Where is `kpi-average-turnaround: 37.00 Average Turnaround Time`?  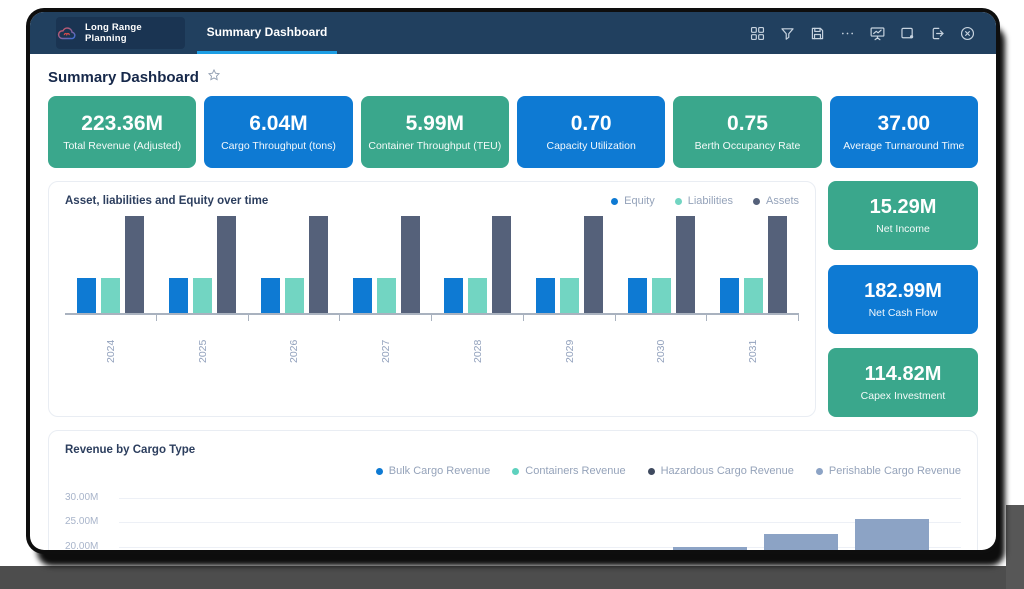
kpi-average-turnaround: 37.00 Average Turnaround Time is located at coordinates (903, 132).